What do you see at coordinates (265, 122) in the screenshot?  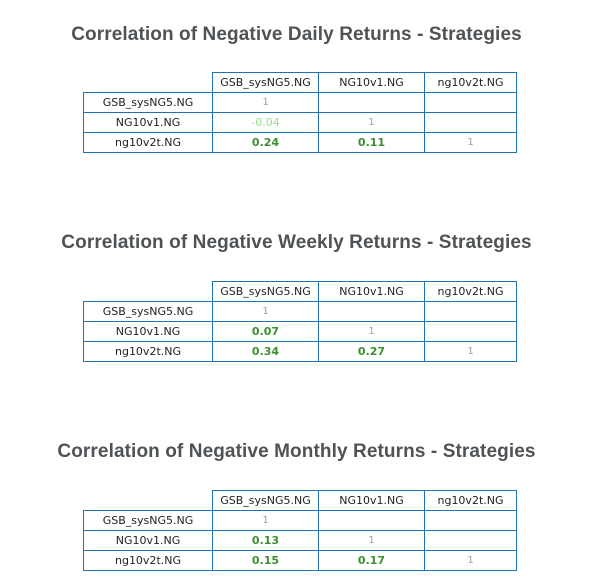 I see `correlation-value: -0.04` at bounding box center [265, 122].